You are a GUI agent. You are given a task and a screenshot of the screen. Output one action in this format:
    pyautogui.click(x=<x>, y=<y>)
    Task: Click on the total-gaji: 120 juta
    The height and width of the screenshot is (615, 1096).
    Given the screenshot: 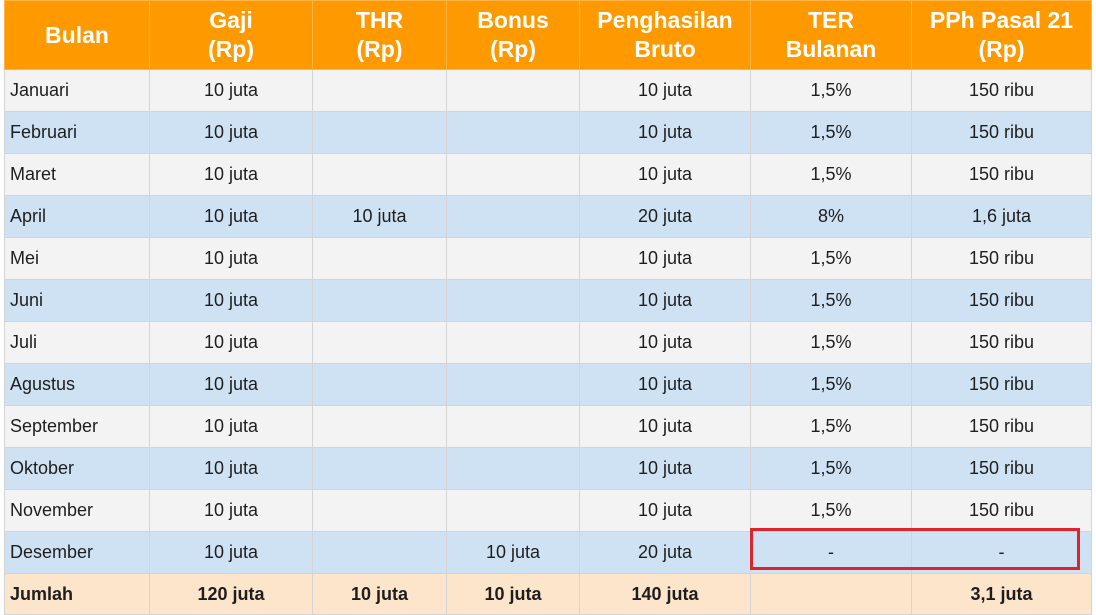 What is the action you would take?
    pyautogui.click(x=231, y=594)
    